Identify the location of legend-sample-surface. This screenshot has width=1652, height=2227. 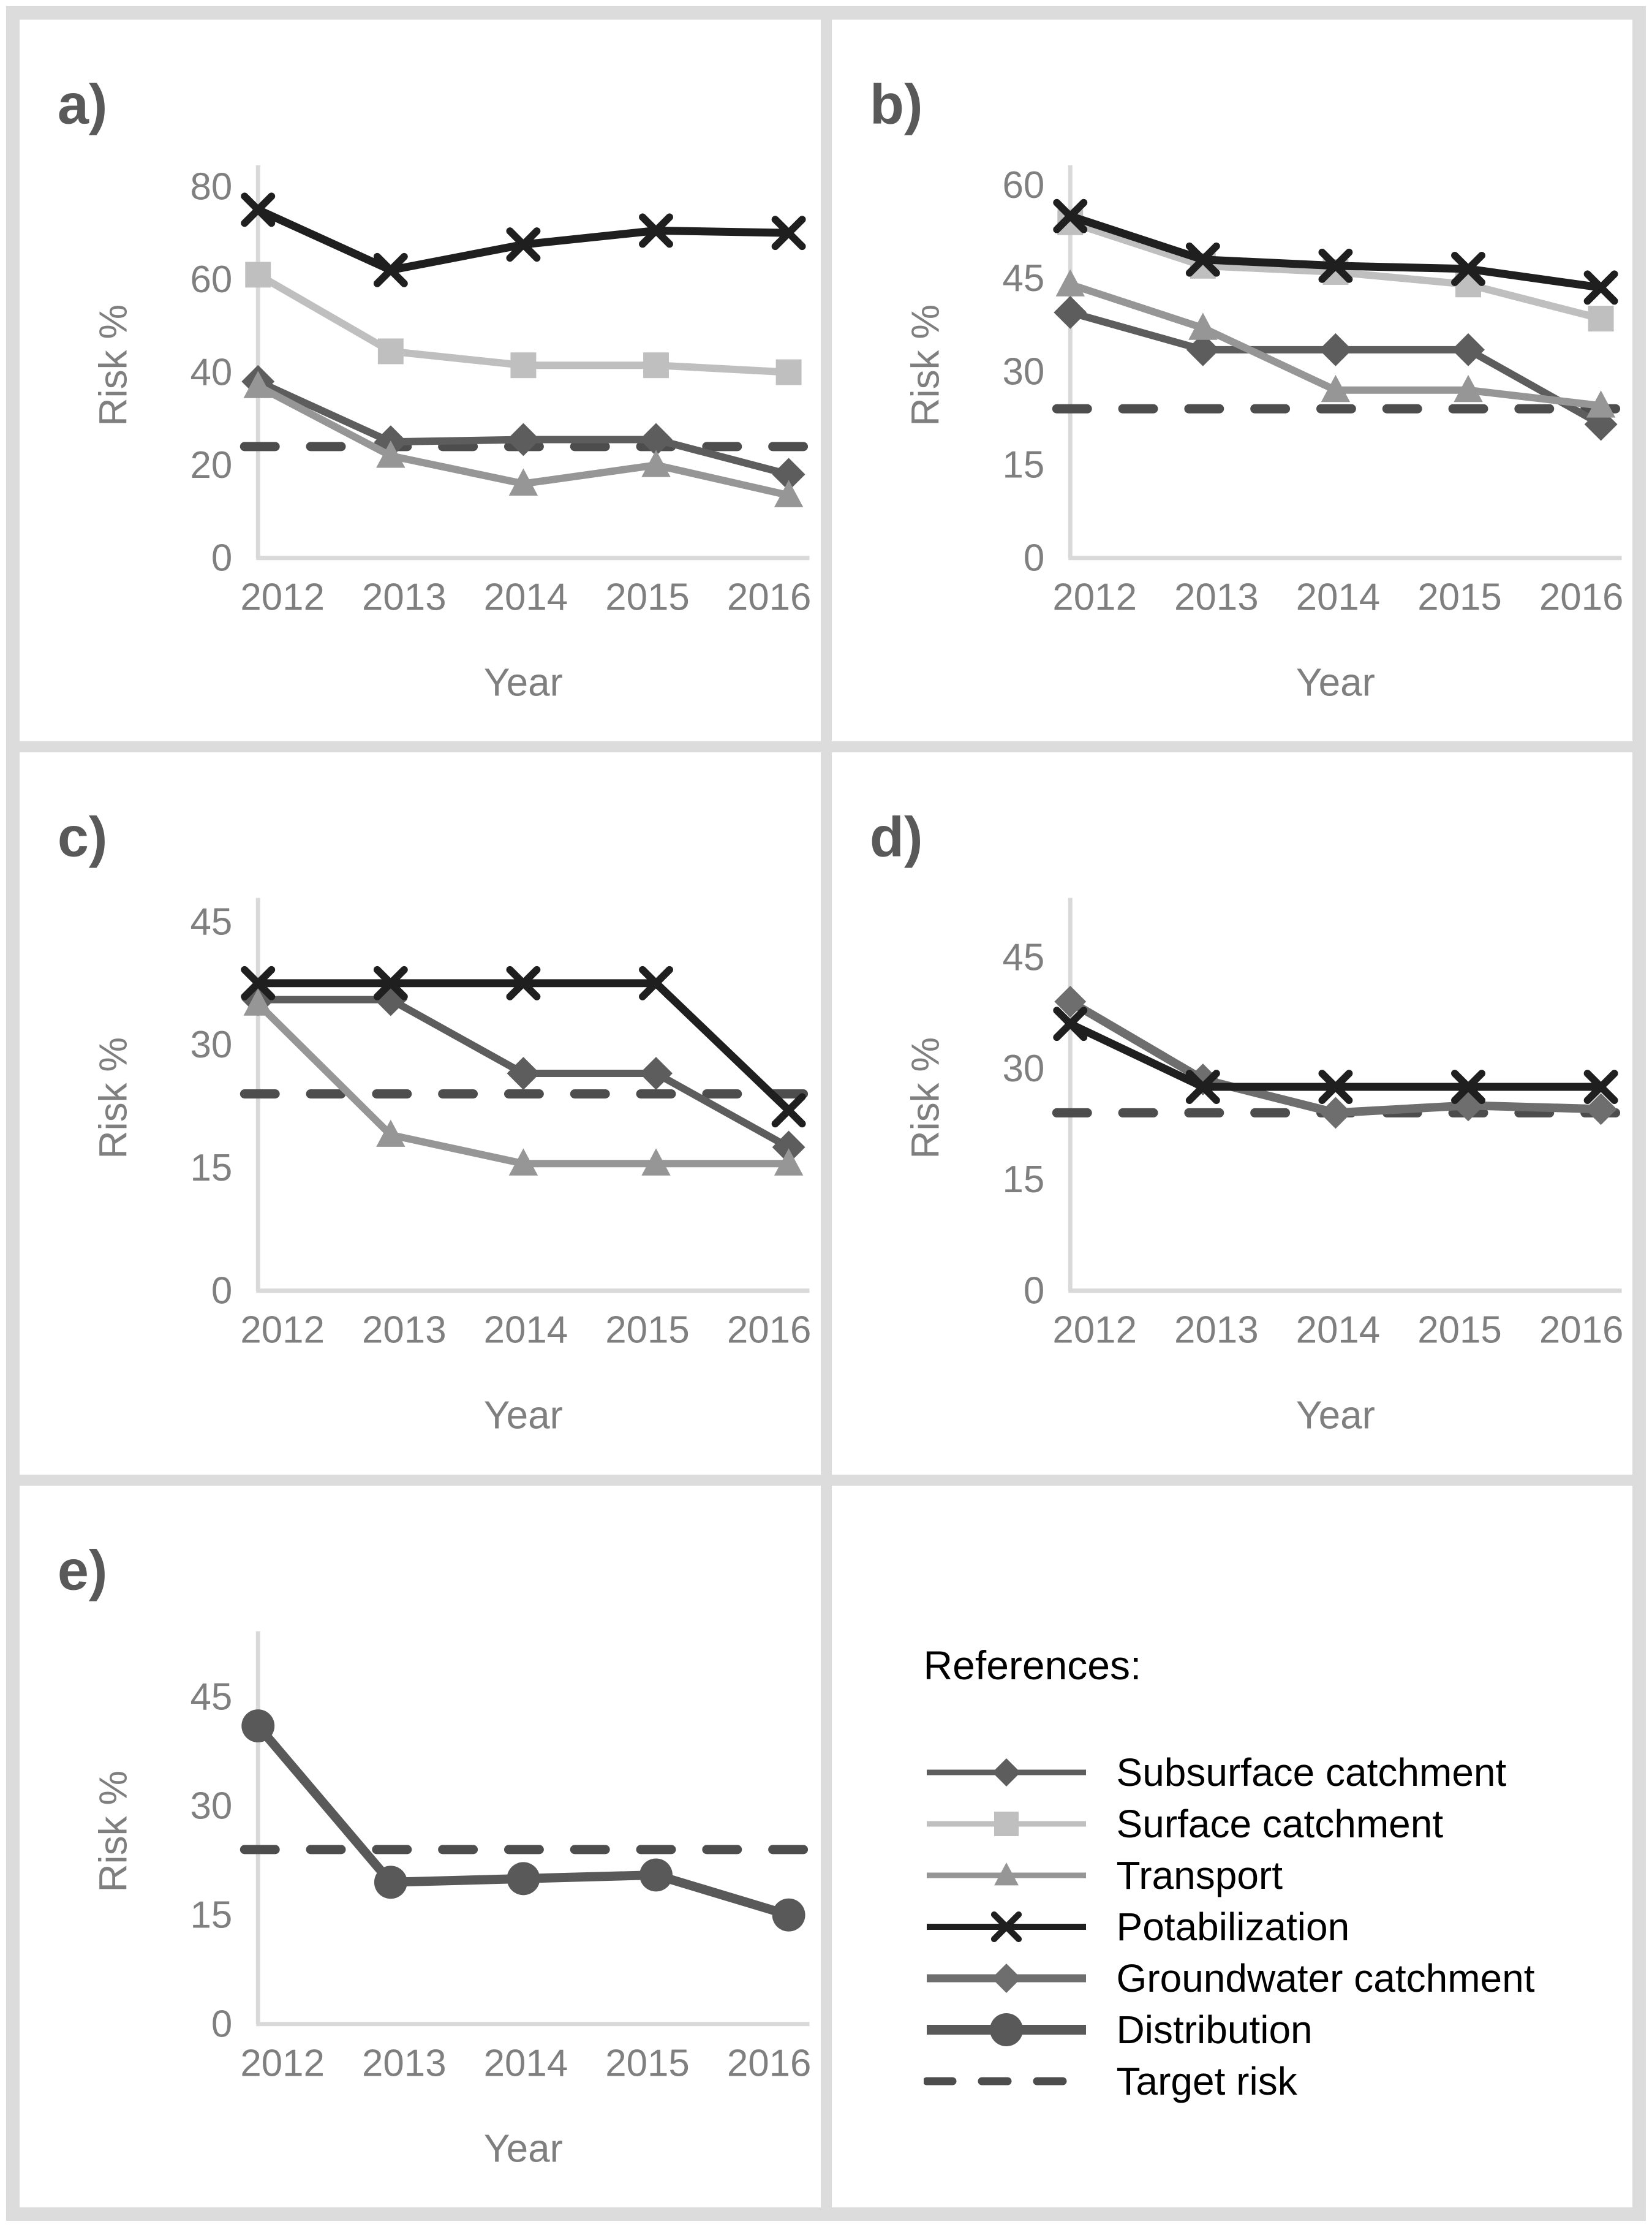
(1006, 1823).